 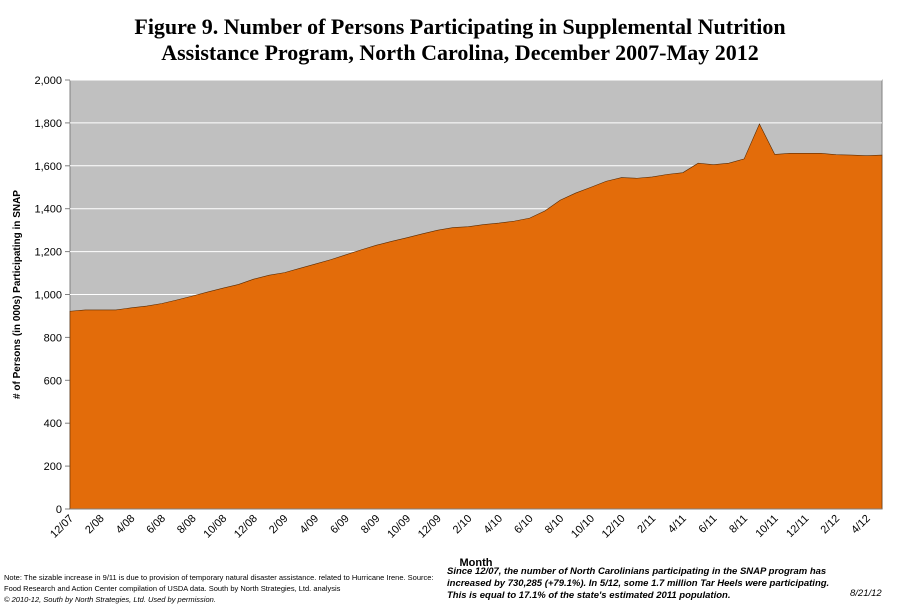 I want to click on x-tick-label: 8/09, so click(x=371, y=525).